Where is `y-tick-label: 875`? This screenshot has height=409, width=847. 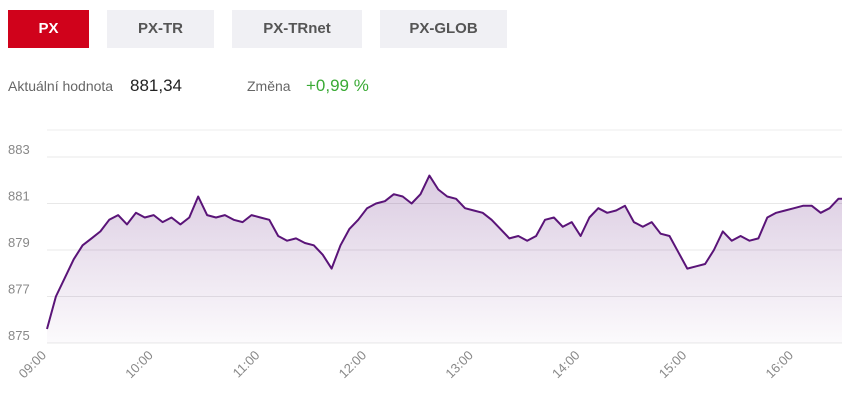
y-tick-label: 875 is located at coordinates (19, 335).